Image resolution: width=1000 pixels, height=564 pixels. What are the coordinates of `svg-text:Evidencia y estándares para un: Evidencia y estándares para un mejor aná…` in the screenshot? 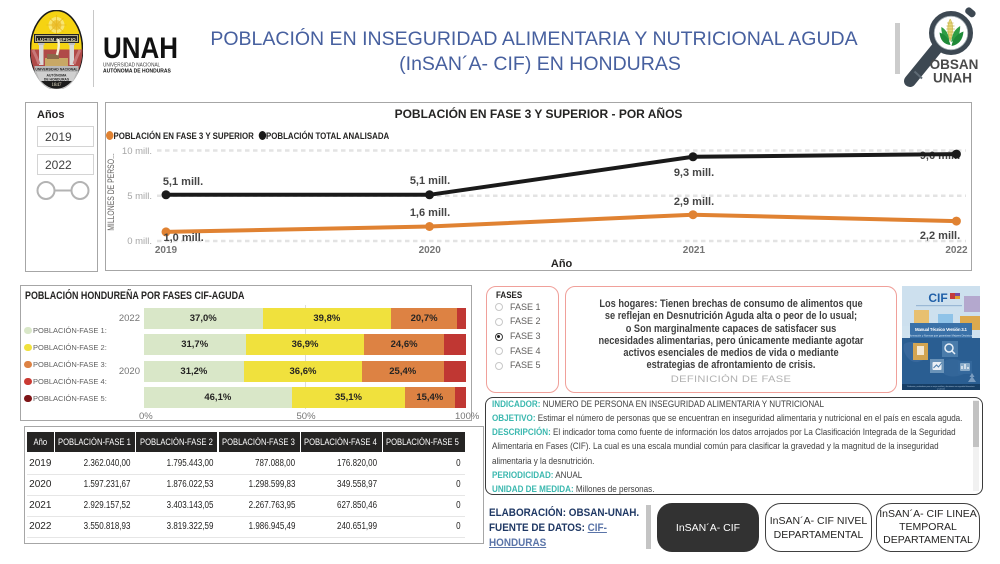 It's located at (940, 386).